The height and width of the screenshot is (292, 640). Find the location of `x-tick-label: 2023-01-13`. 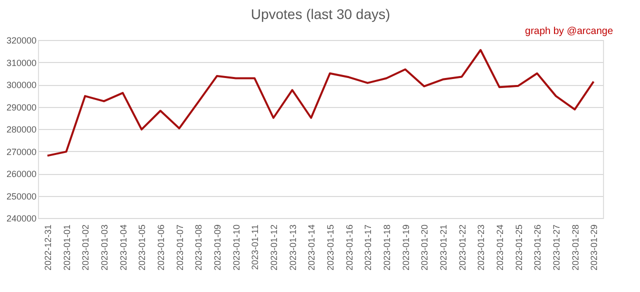

x-tick-label: 2023-01-13 is located at coordinates (293, 247).